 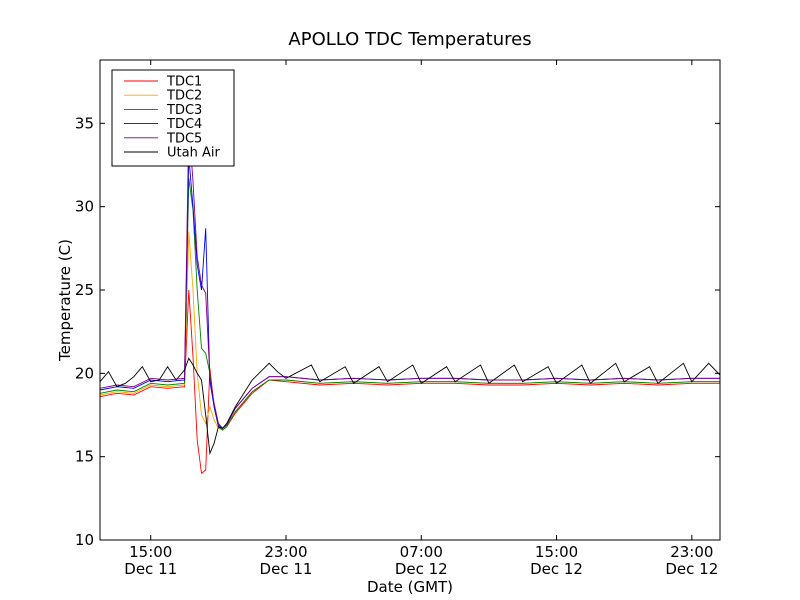 I want to click on legend-label: Utah Air, so click(x=193, y=153).